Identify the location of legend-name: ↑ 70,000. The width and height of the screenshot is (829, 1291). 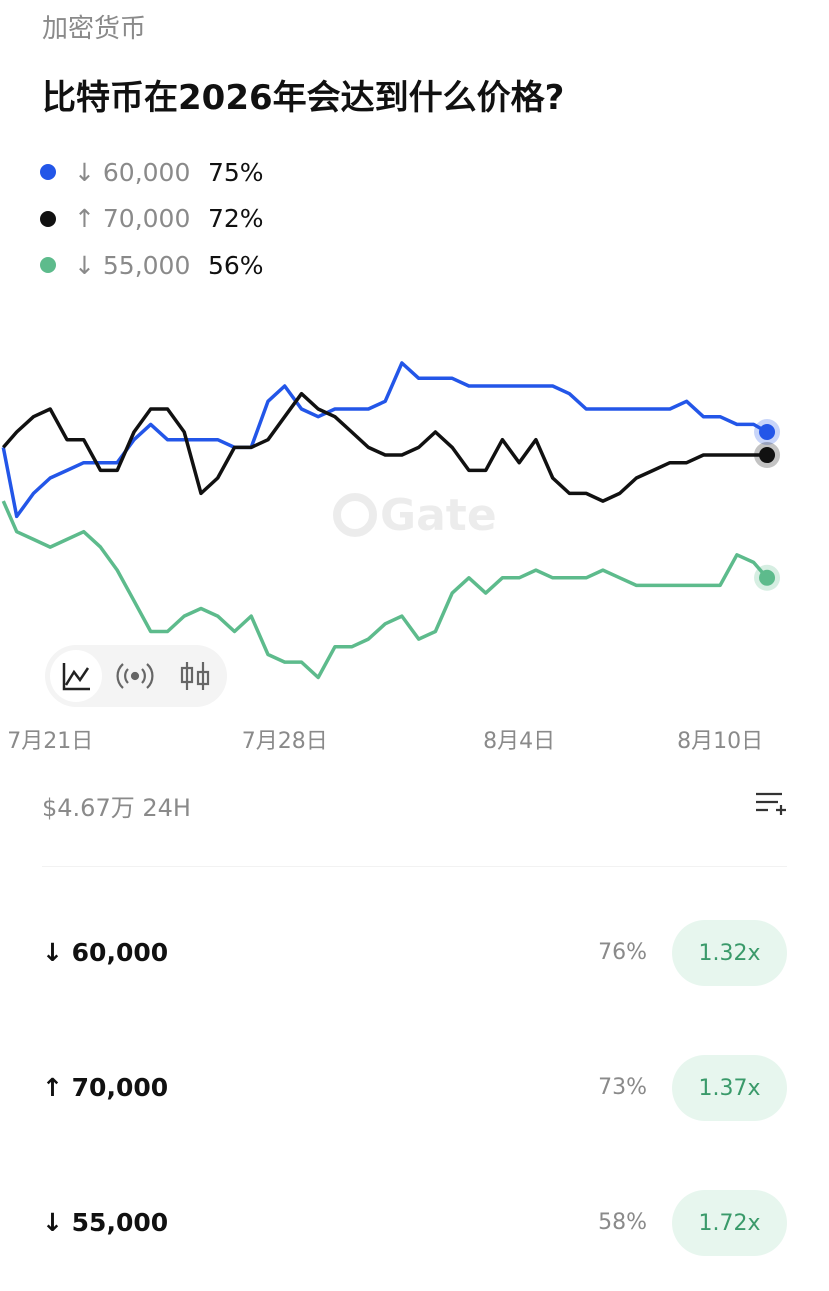
(132, 218).